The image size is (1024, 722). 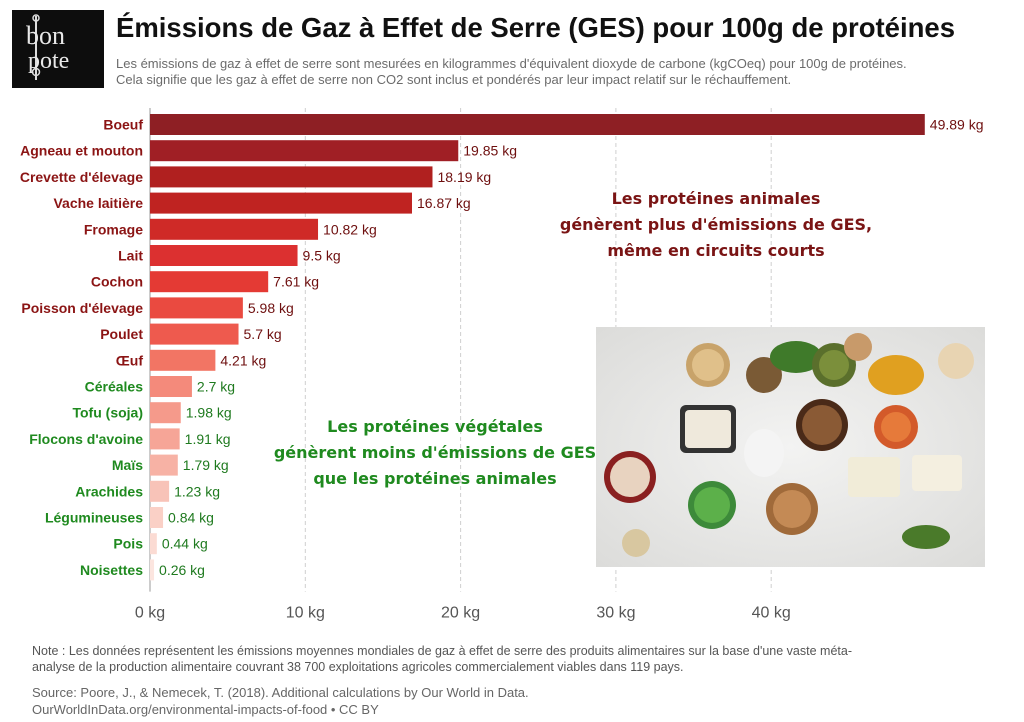 What do you see at coordinates (107, 413) in the screenshot?
I see `category-label: Tofu (soja)` at bounding box center [107, 413].